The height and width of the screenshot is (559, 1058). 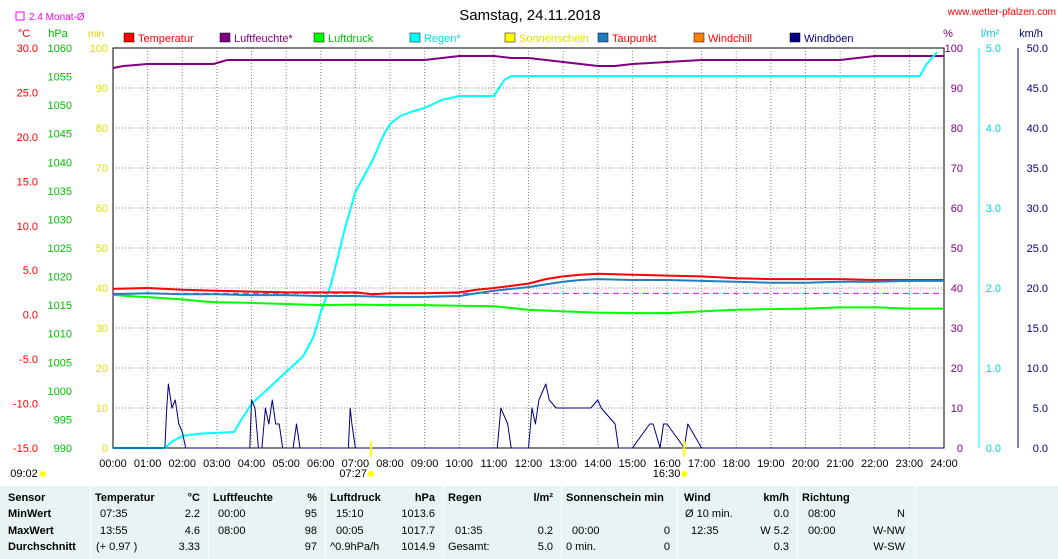 What do you see at coordinates (1040, 409) in the screenshot?
I see `wind-tick-label: 5.0` at bounding box center [1040, 409].